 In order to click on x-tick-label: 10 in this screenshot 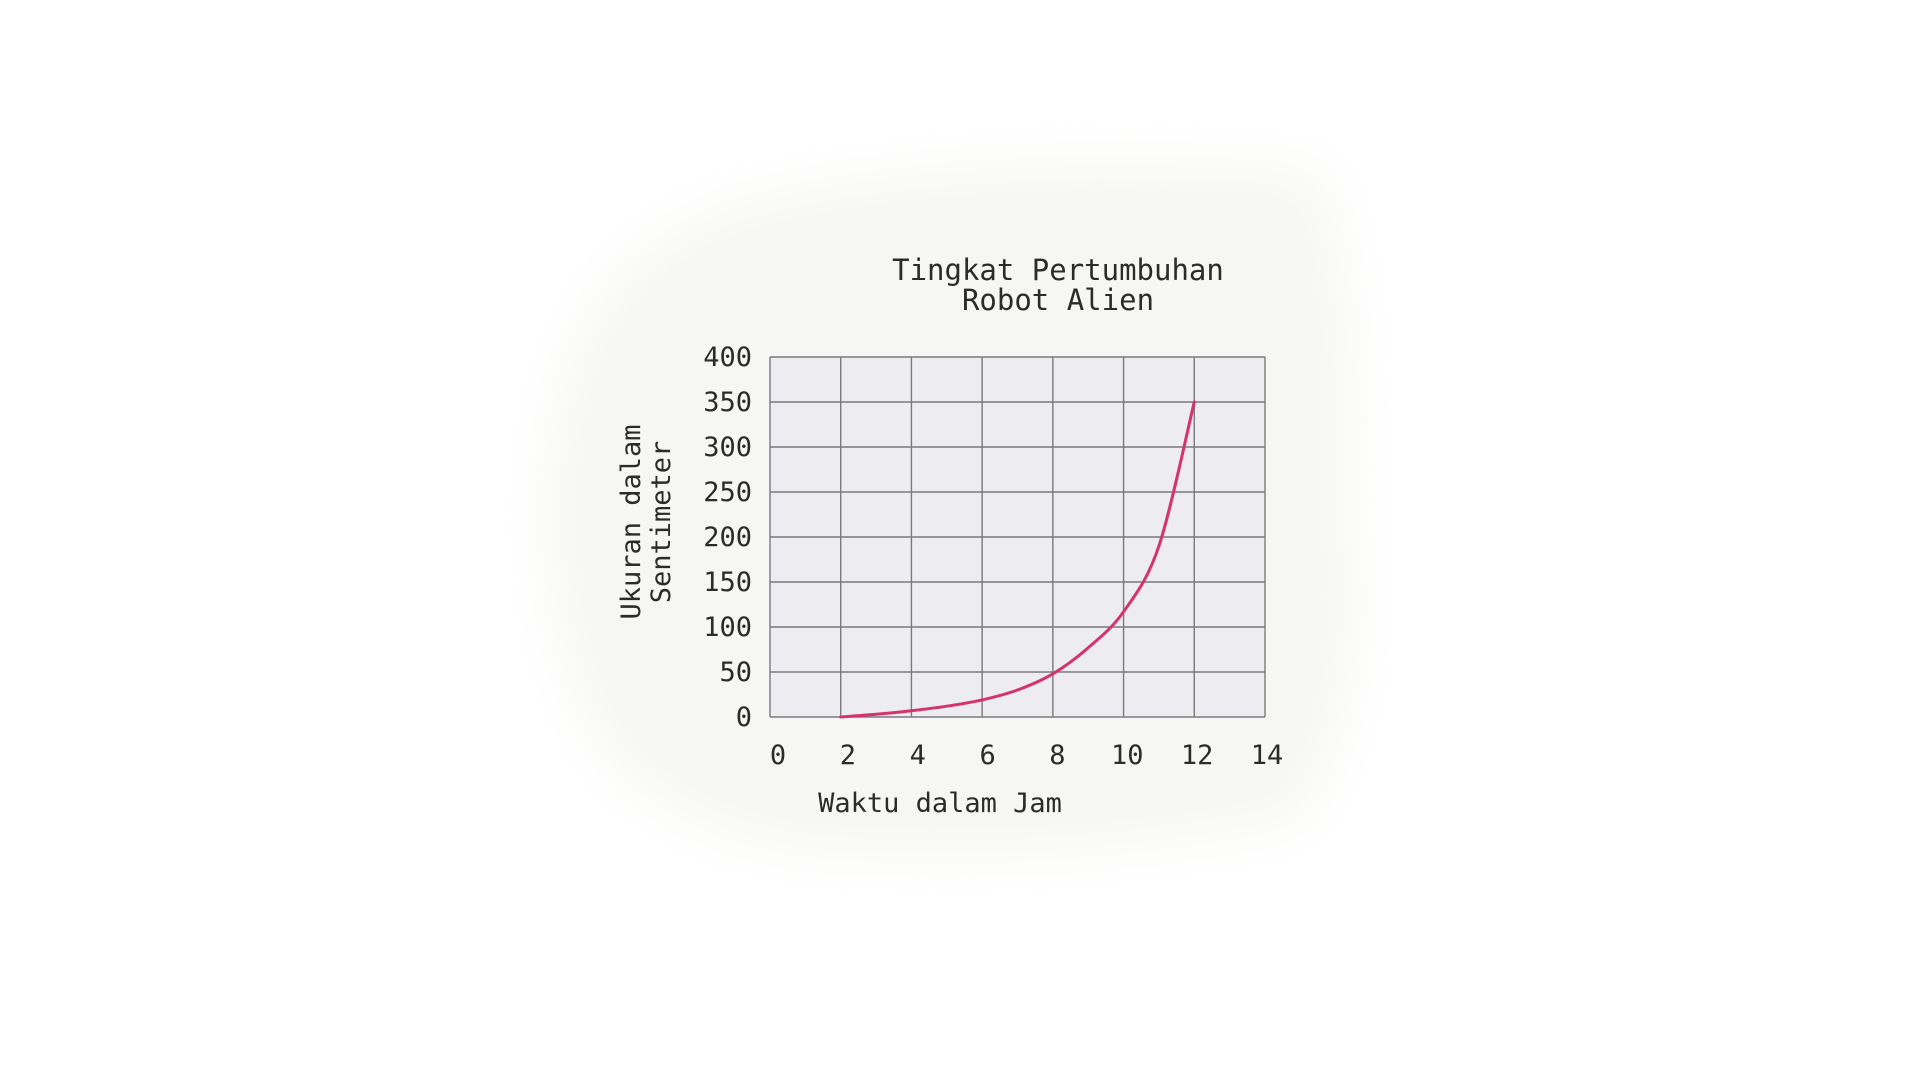, I will do `click(1127, 755)`.